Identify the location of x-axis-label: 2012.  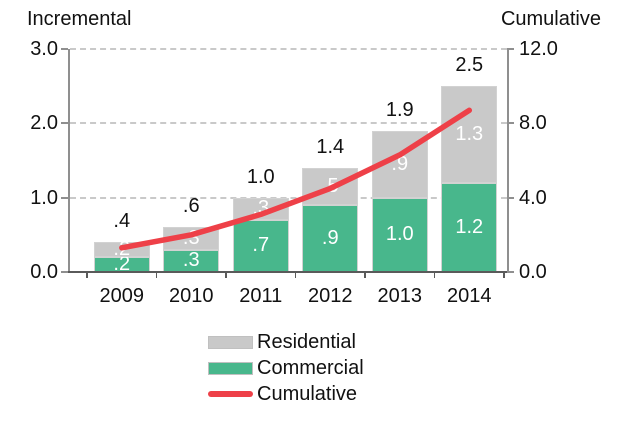
(330, 296).